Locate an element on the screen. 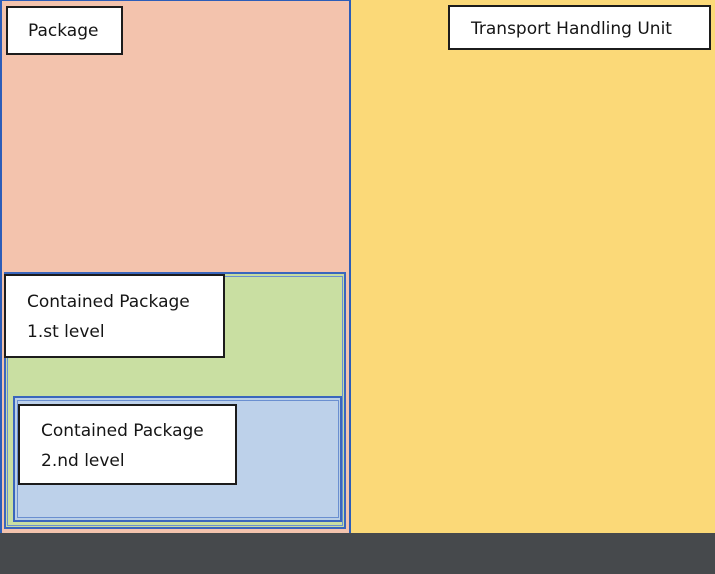 The image size is (715, 574). contained-package-level1-label: Contained Package 1.st level is located at coordinates (114, 316).